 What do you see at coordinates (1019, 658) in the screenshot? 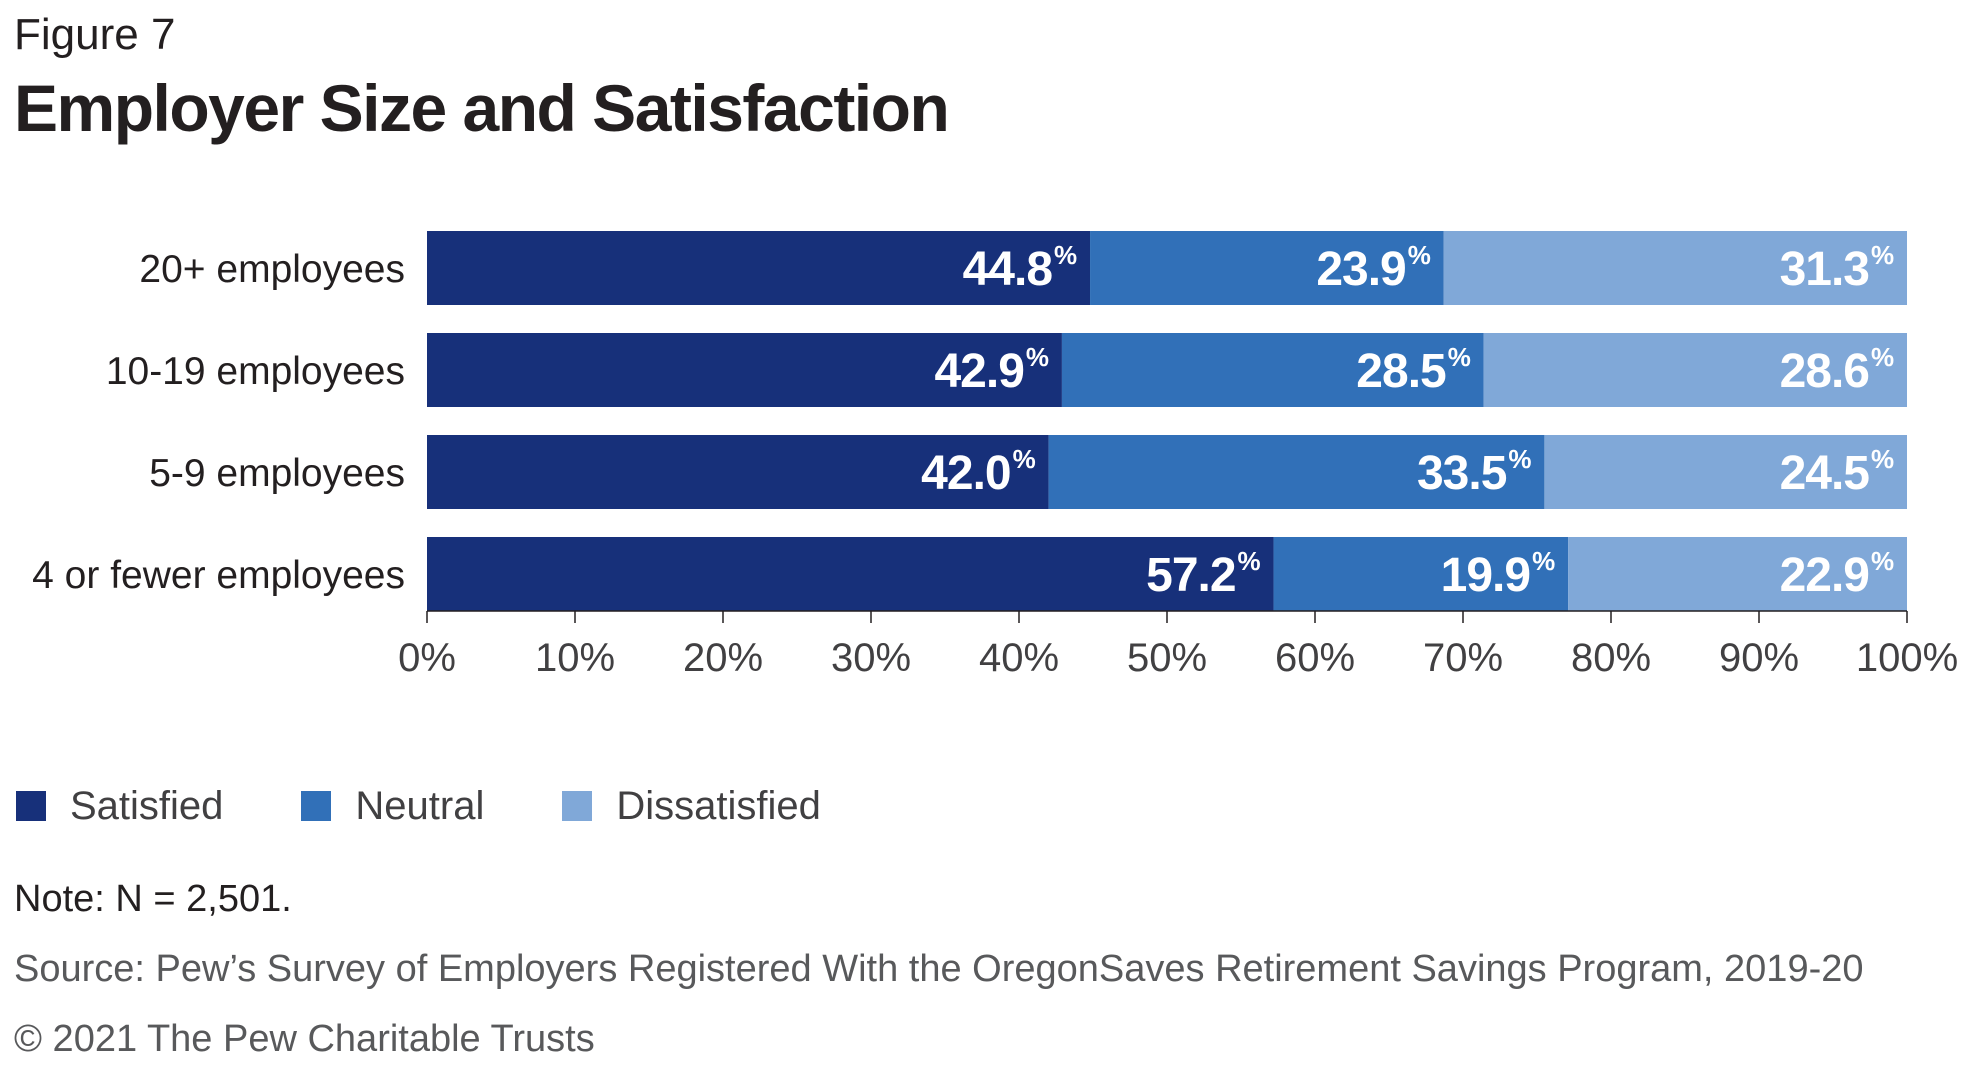
I see `x-tick-label: 40%` at bounding box center [1019, 658].